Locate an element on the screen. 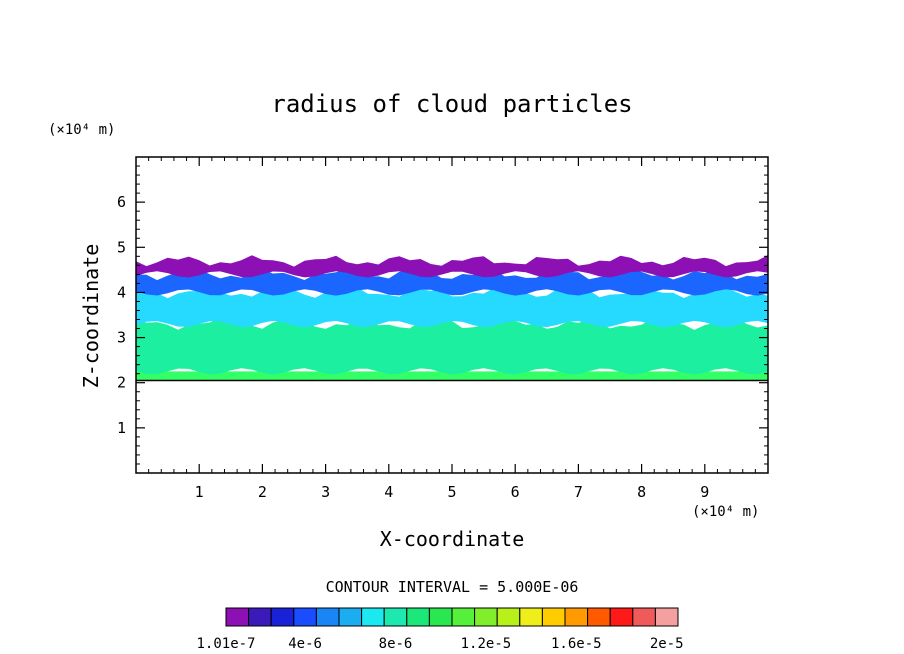 The height and width of the screenshot is (654, 904). y-axis-label: Z-coordinate is located at coordinates (91, 316).